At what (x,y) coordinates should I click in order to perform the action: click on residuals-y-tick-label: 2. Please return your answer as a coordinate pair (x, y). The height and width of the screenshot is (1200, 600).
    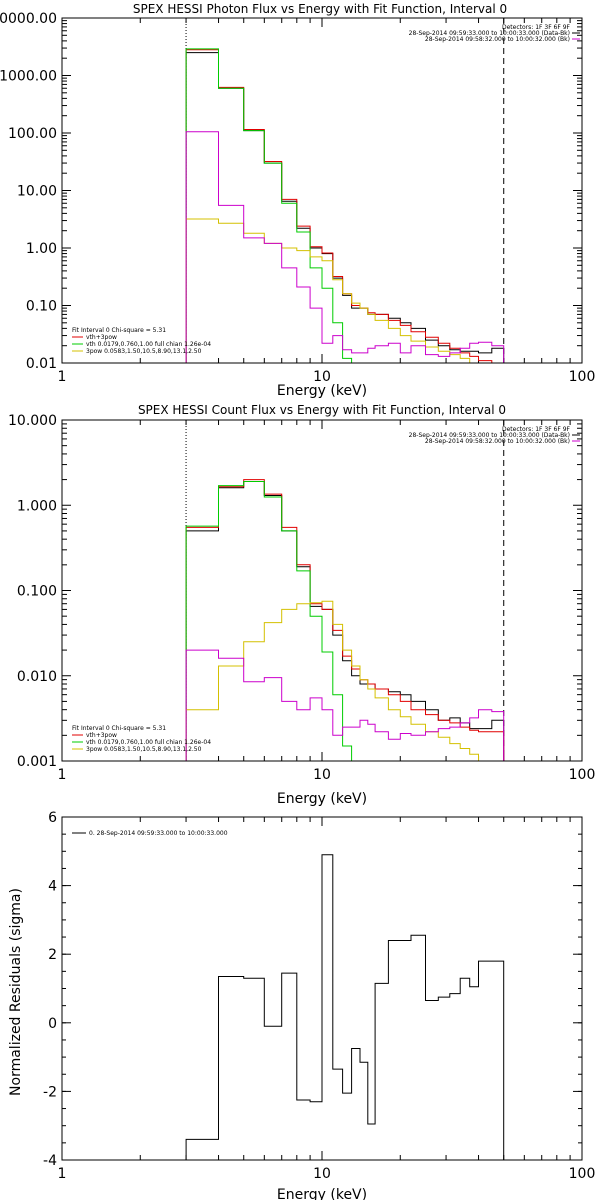
    Looking at the image, I should click on (52, 955).